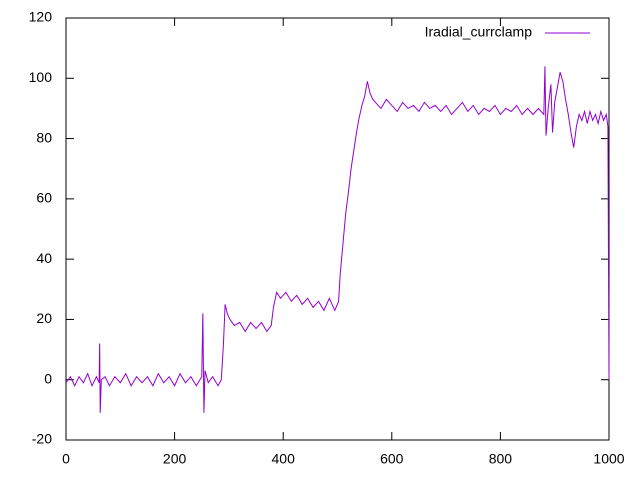 Image resolution: width=640 pixels, height=480 pixels. I want to click on y-tick-label: 0, so click(48, 378).